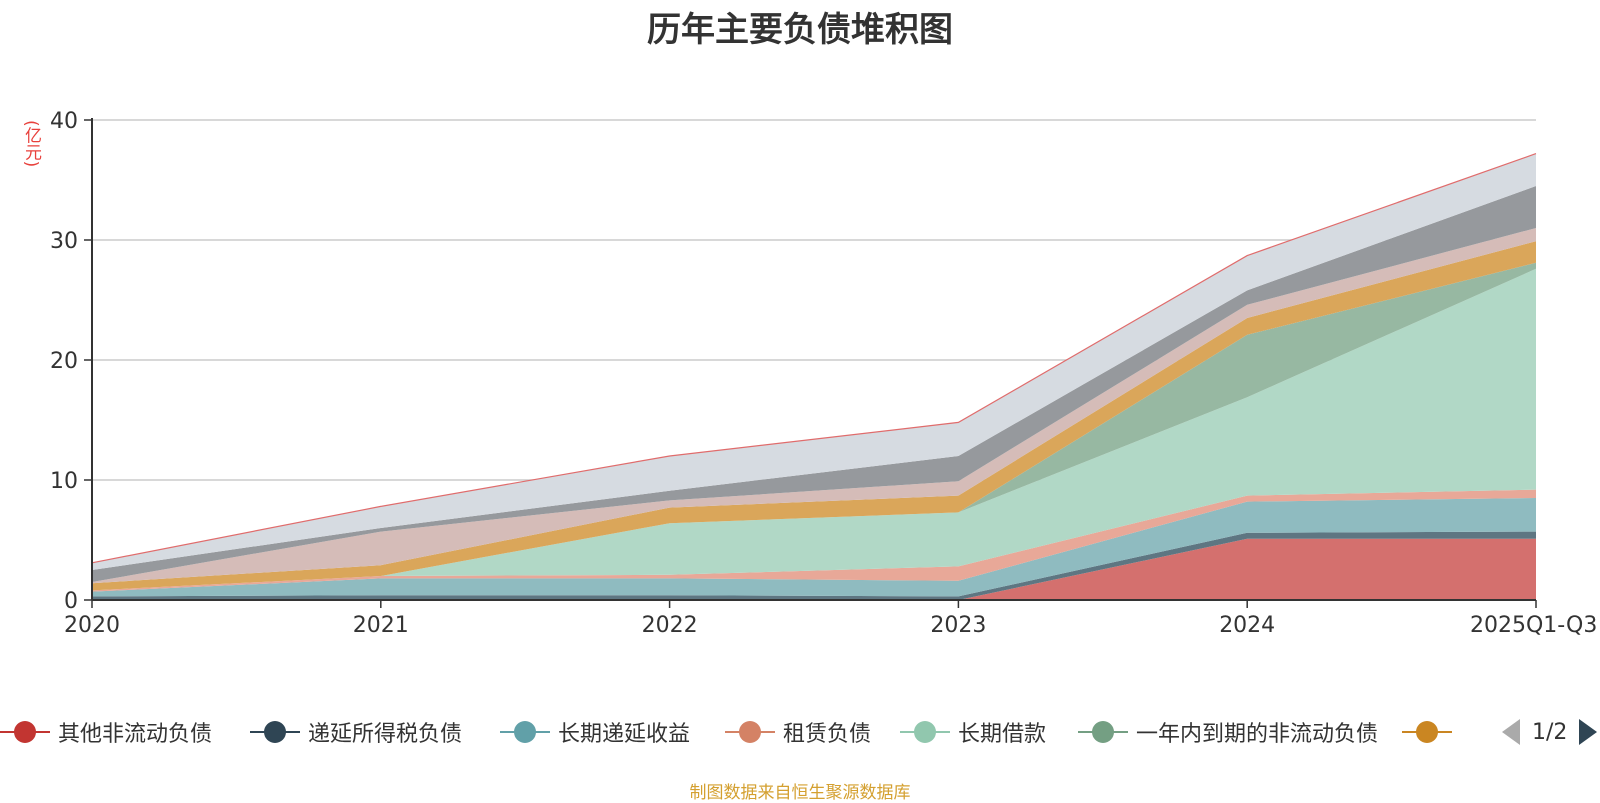 The image size is (1600, 803). I want to click on legend-item: 其他非流动负债, so click(106, 732).